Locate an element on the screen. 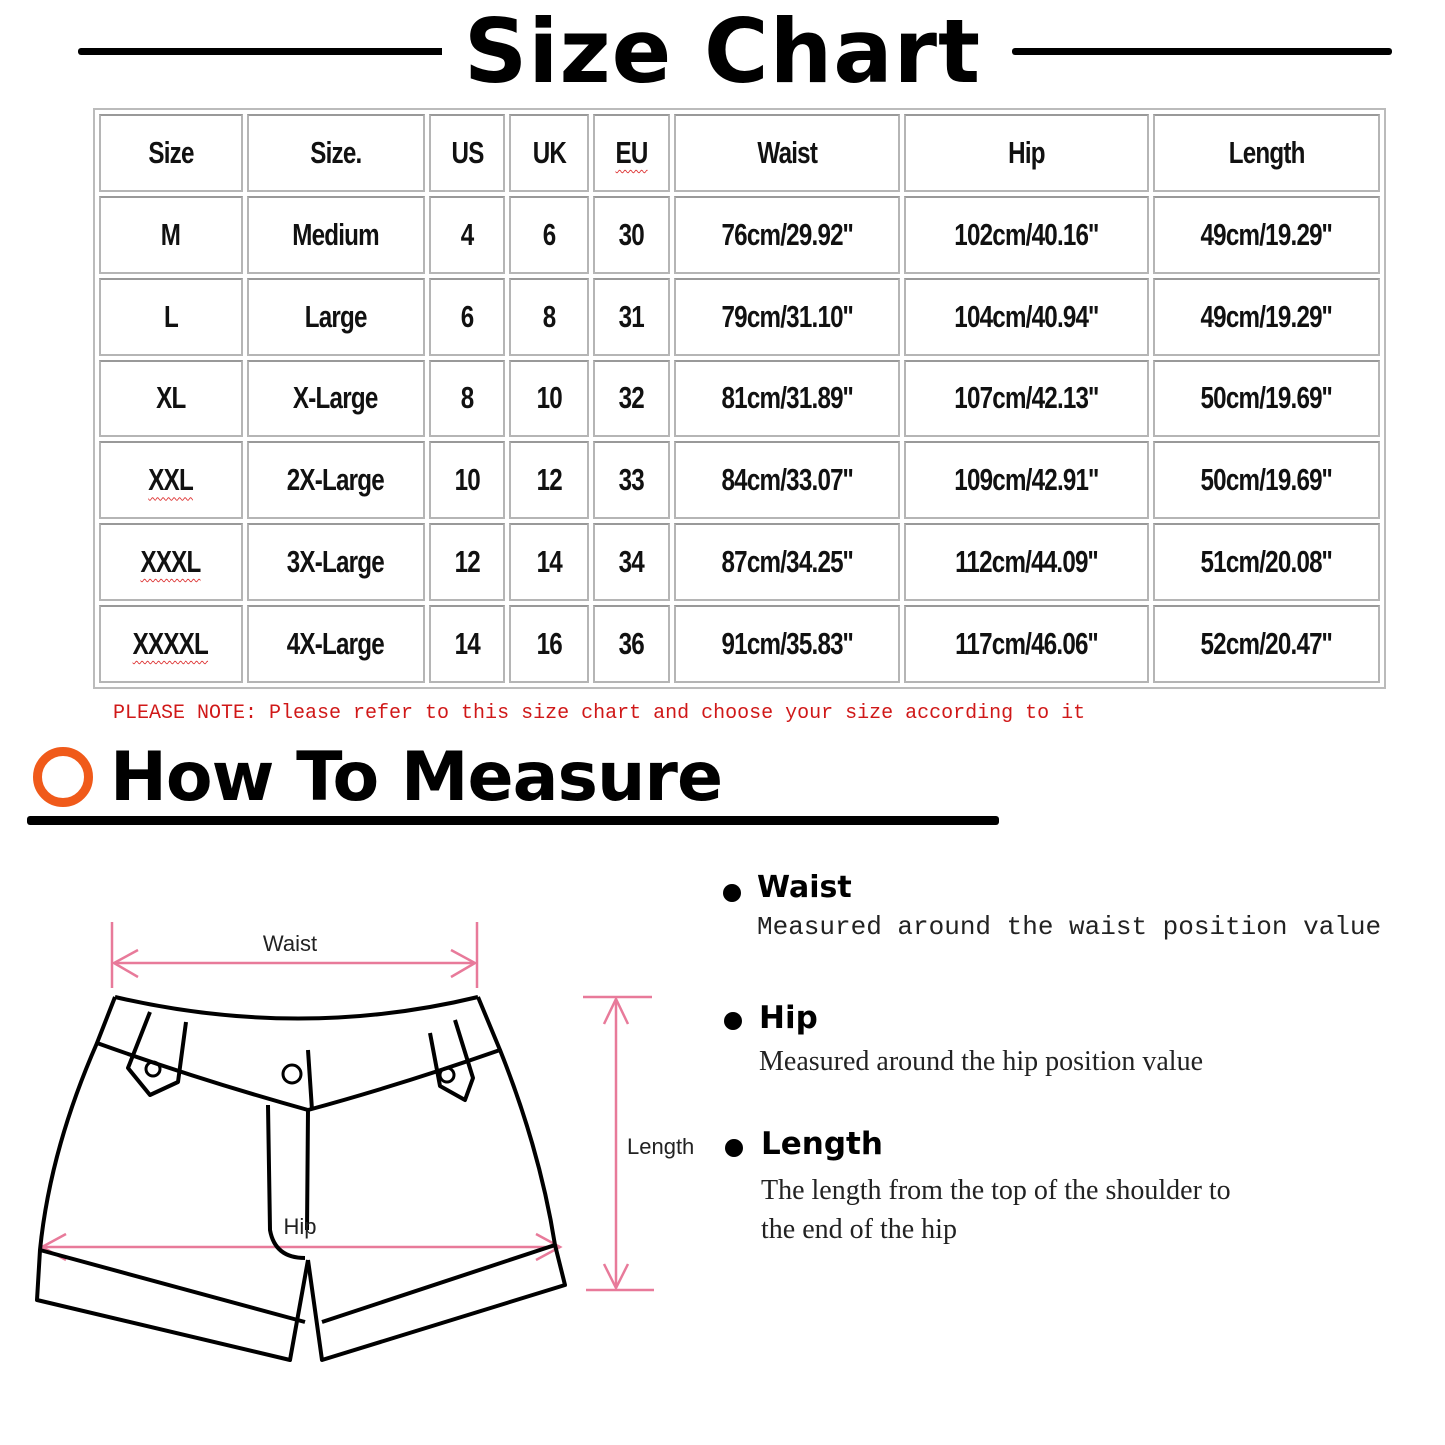  table-cell: XL is located at coordinates (171, 398).